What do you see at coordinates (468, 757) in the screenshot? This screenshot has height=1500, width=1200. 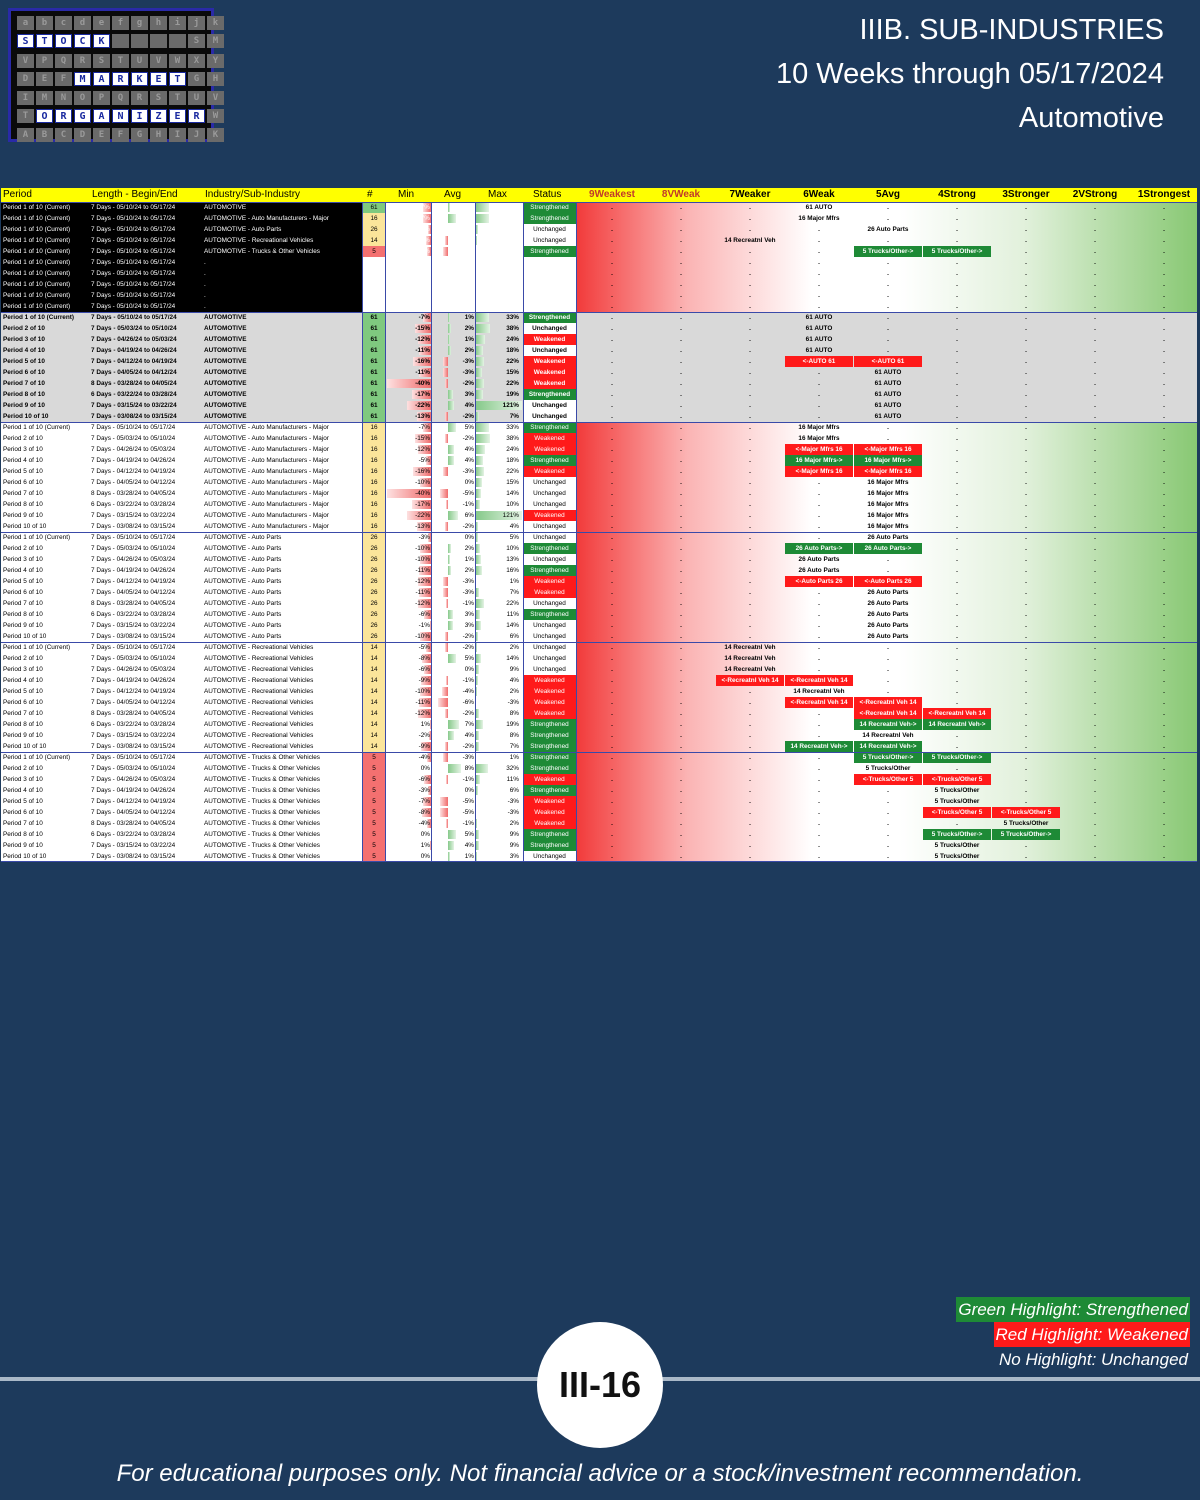 I see `cell-avg: -3%` at bounding box center [468, 757].